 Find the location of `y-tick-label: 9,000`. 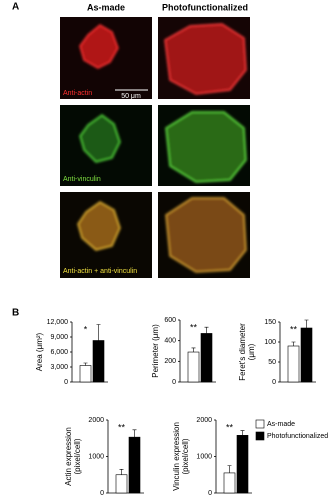

y-tick-label: 9,000 is located at coordinates (59, 337).